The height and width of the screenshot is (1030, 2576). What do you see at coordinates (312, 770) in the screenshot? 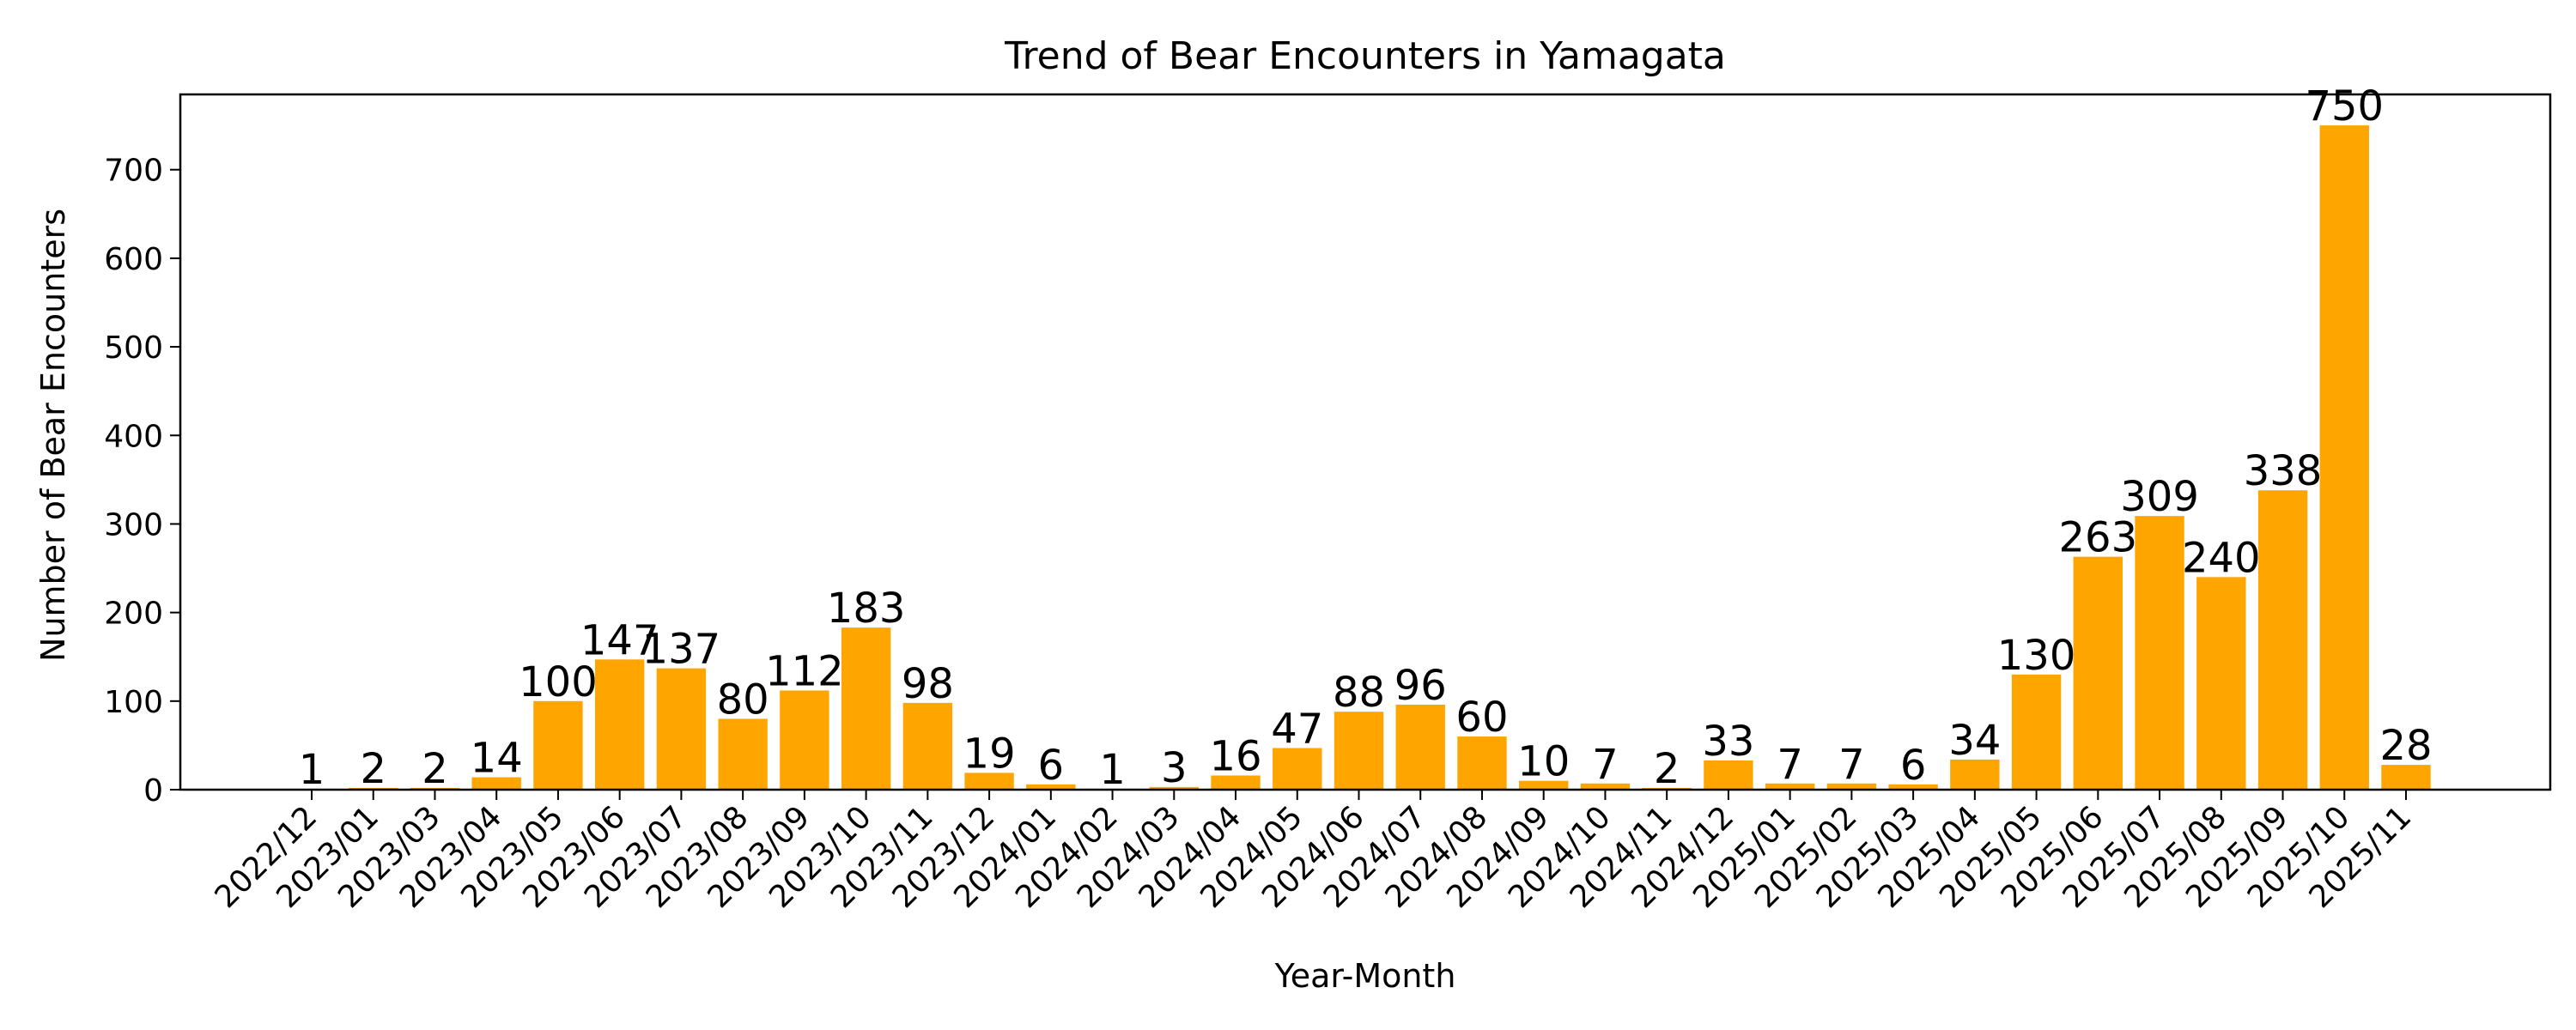
I see `value-label-2022-12: 1` at bounding box center [312, 770].